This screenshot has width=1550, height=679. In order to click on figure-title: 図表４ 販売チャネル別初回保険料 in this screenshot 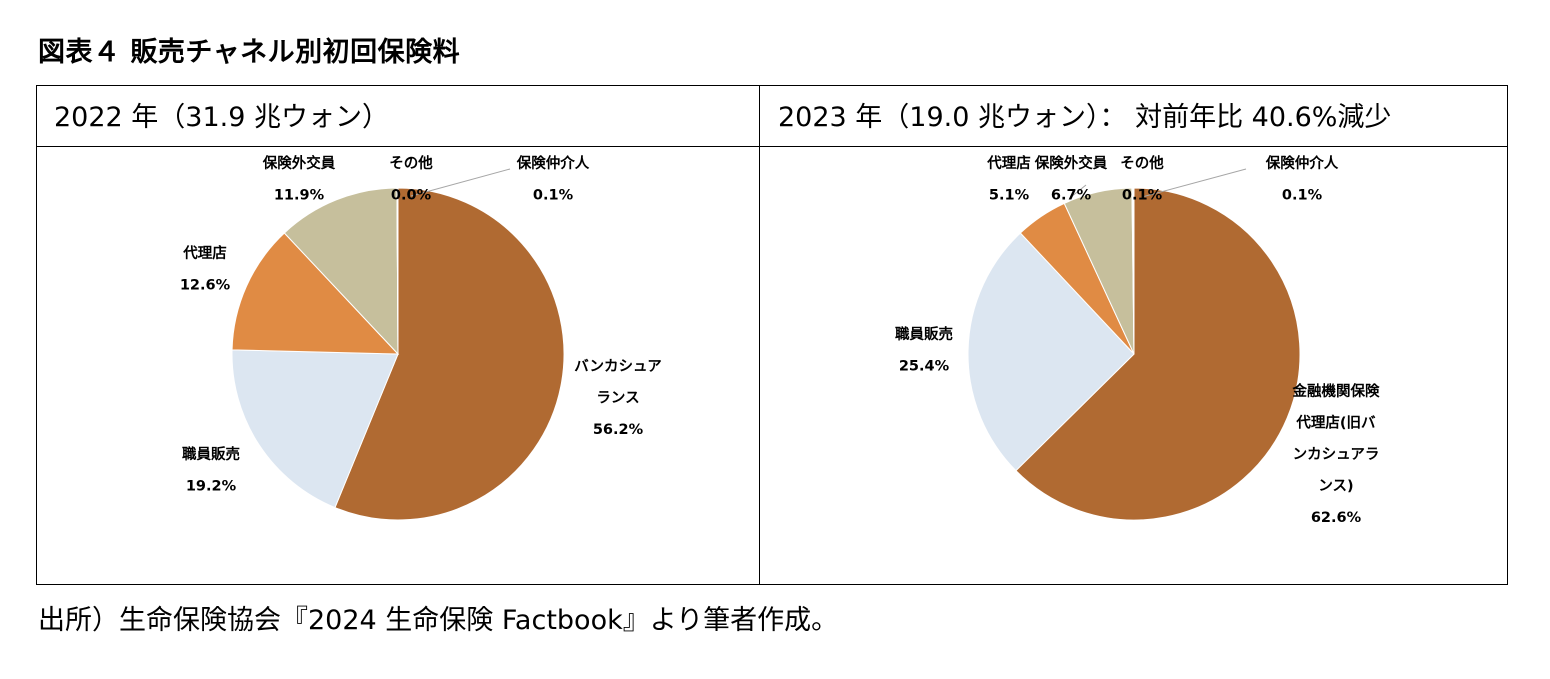, I will do `click(249, 52)`.